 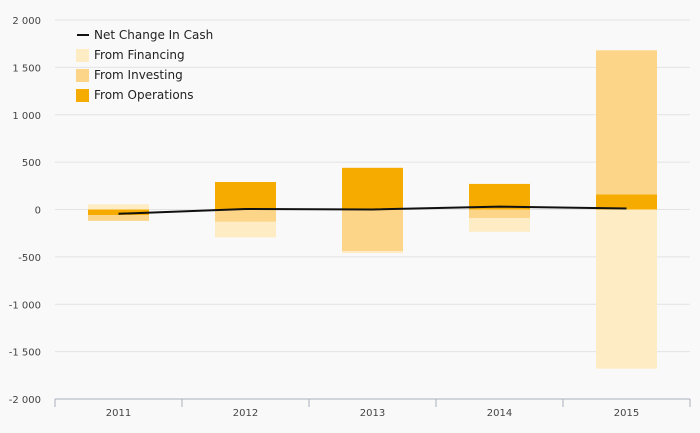 What do you see at coordinates (626, 413) in the screenshot?
I see `x-tick-label: 2015` at bounding box center [626, 413].